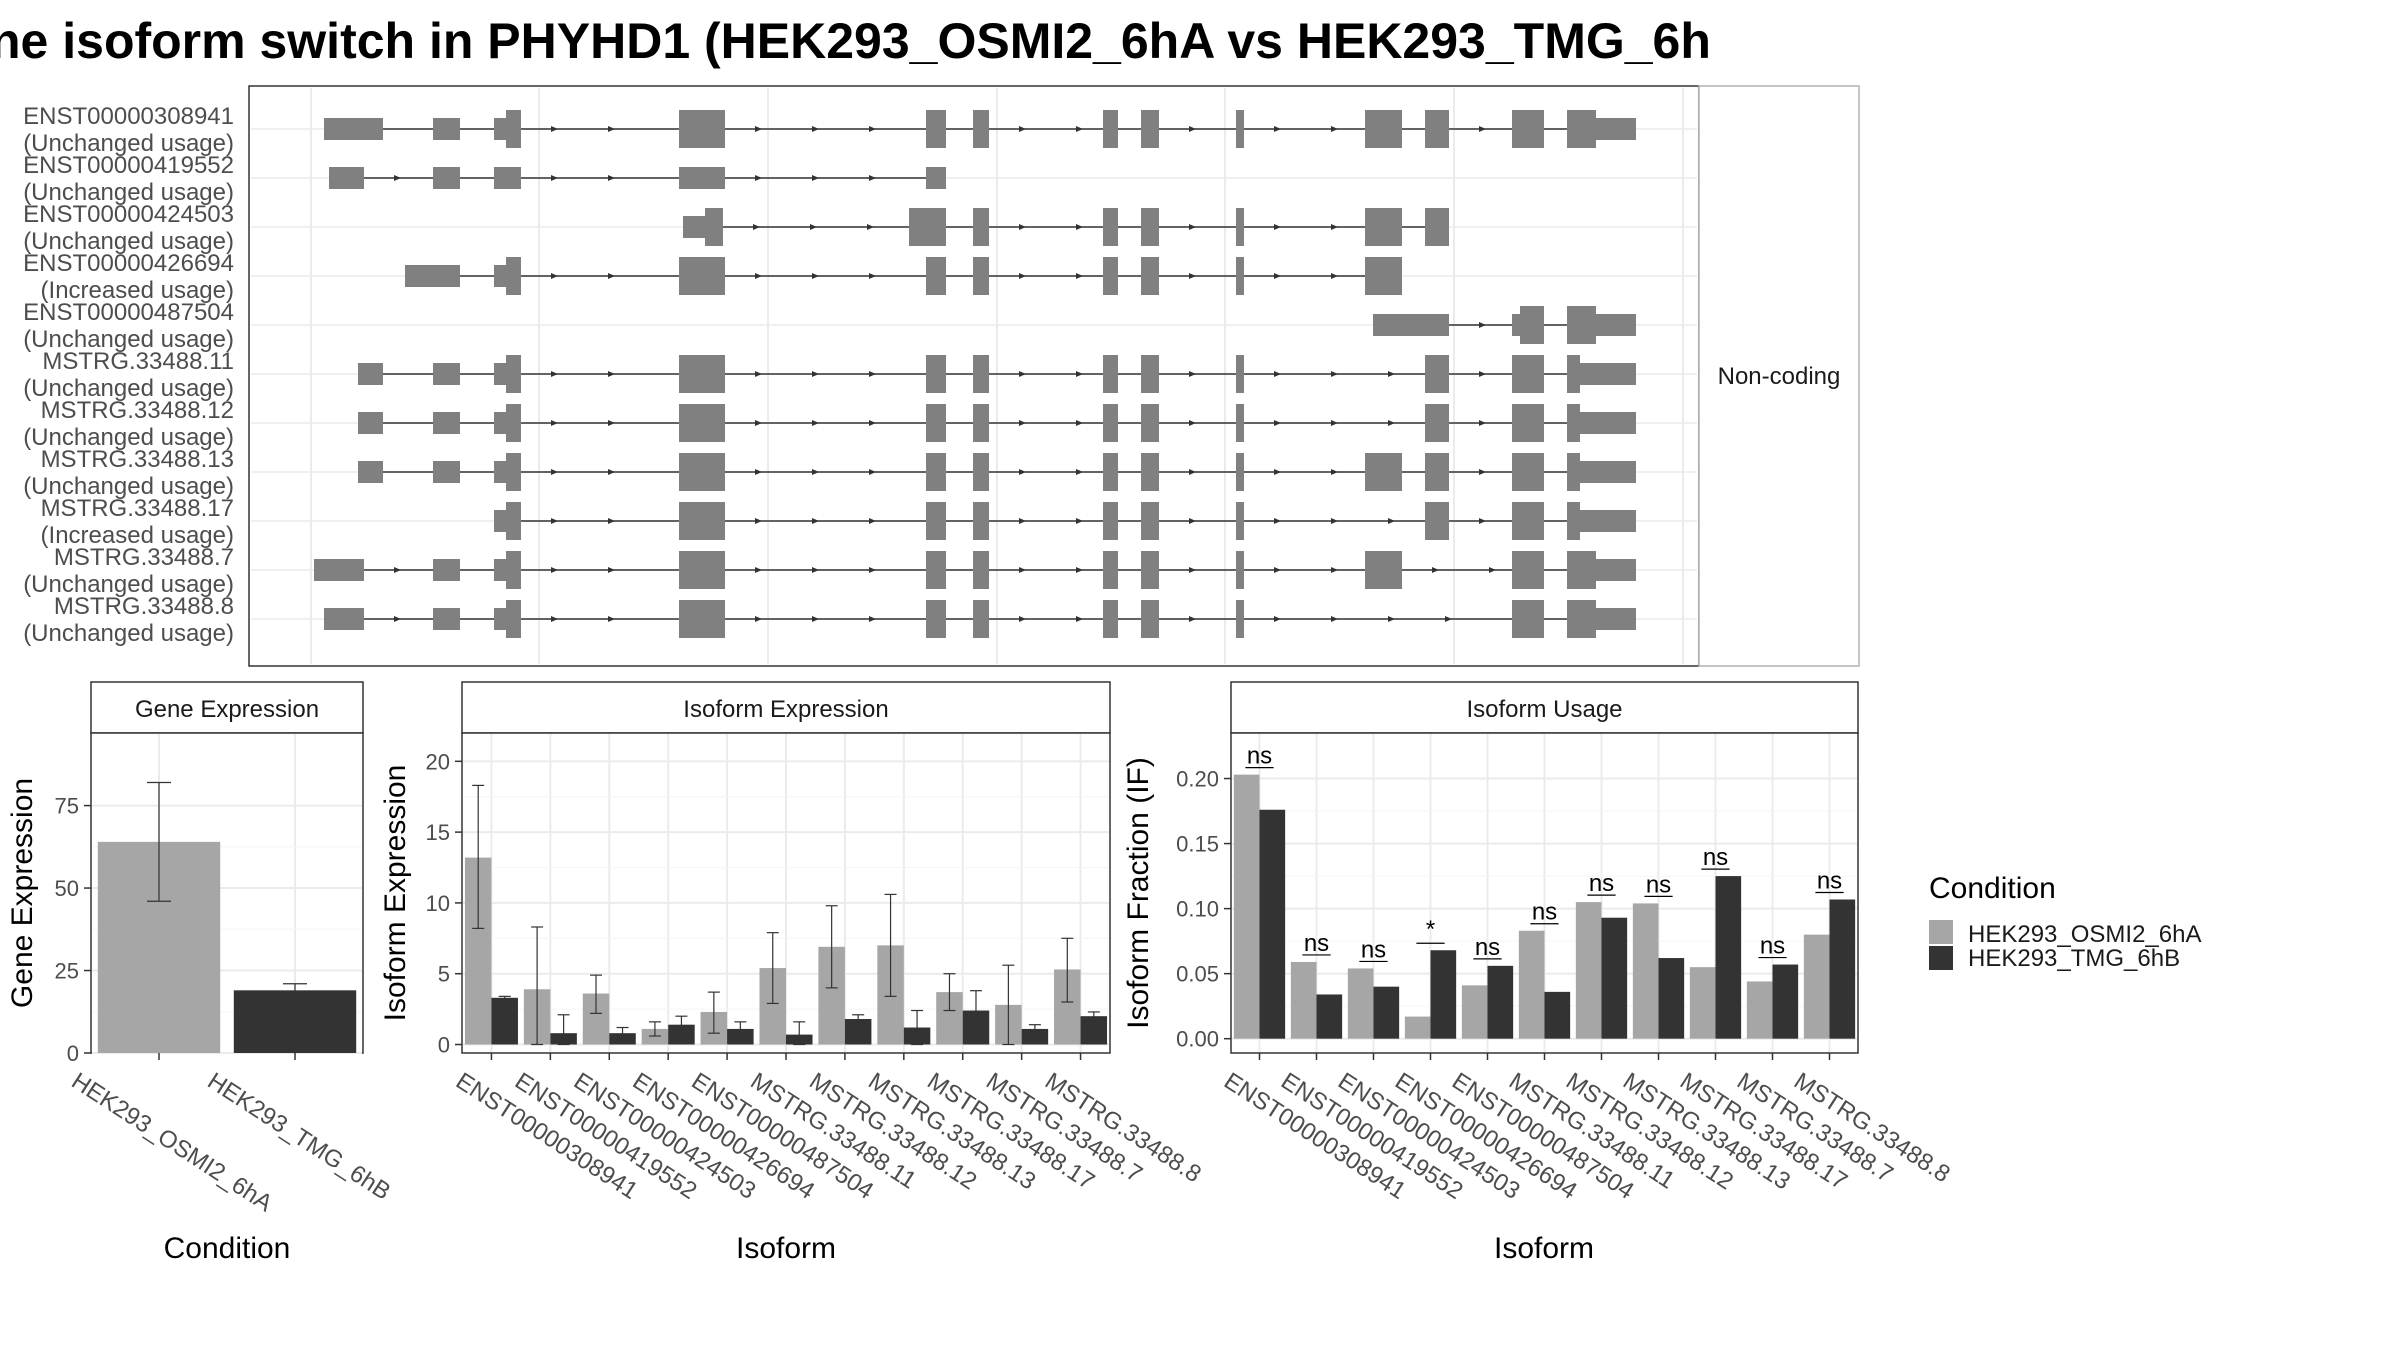 The height and width of the screenshot is (1350, 2400). I want to click on legend-label-cond-a: HEK293_OSMI2_6hA, so click(2084, 934).